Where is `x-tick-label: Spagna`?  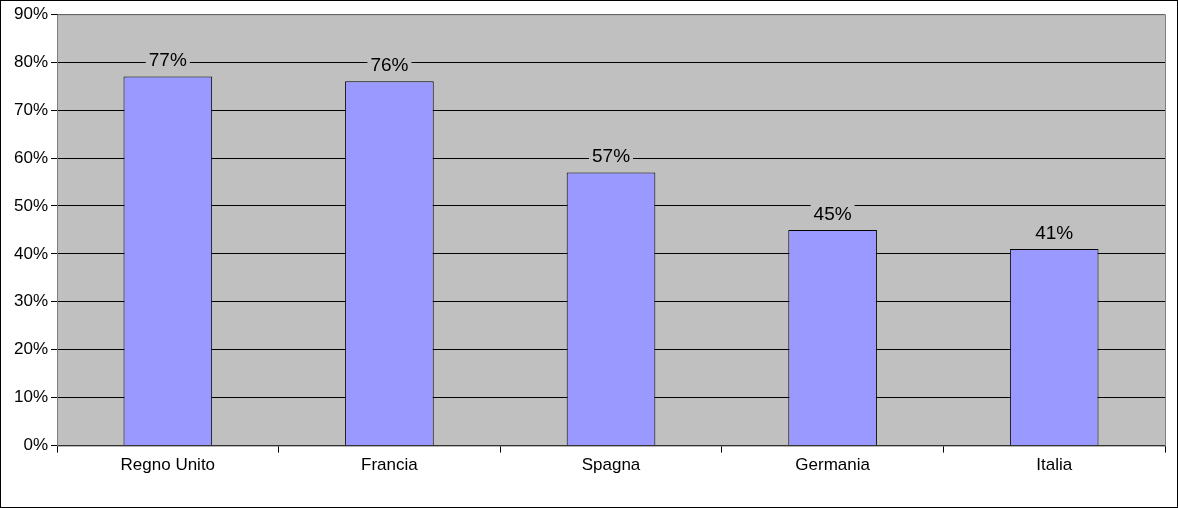
x-tick-label: Spagna is located at coordinates (611, 465).